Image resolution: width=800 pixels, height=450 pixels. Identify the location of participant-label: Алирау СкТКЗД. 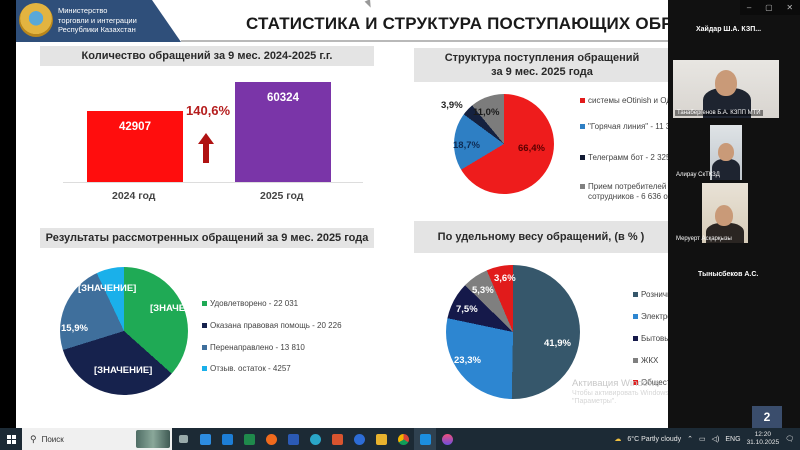
(698, 175).